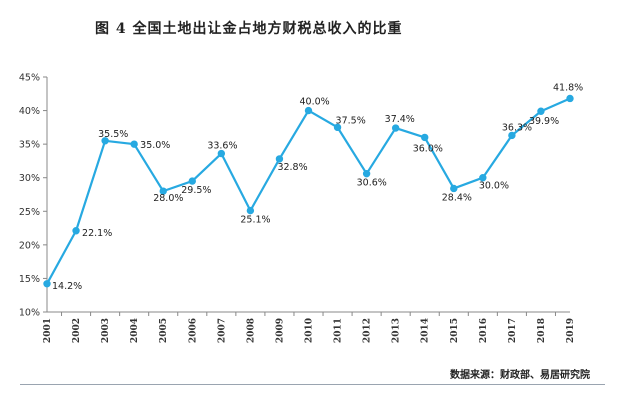 This screenshot has width=620, height=400. I want to click on x-tick-label: 2009, so click(280, 330).